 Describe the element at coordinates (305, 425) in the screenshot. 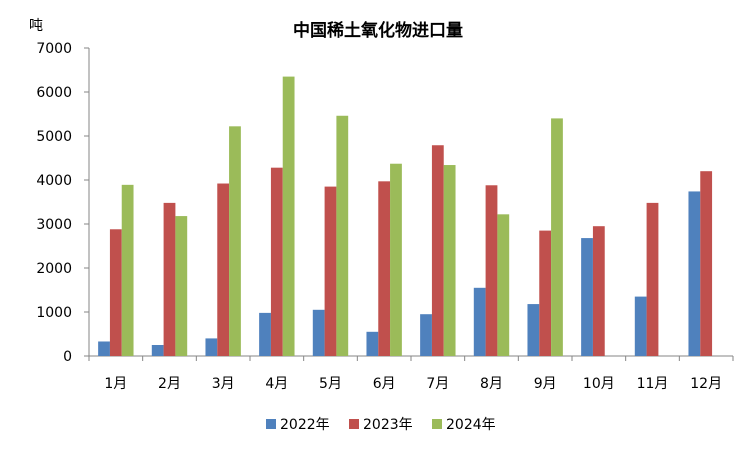

I see `legend-label: 2022年` at that location.